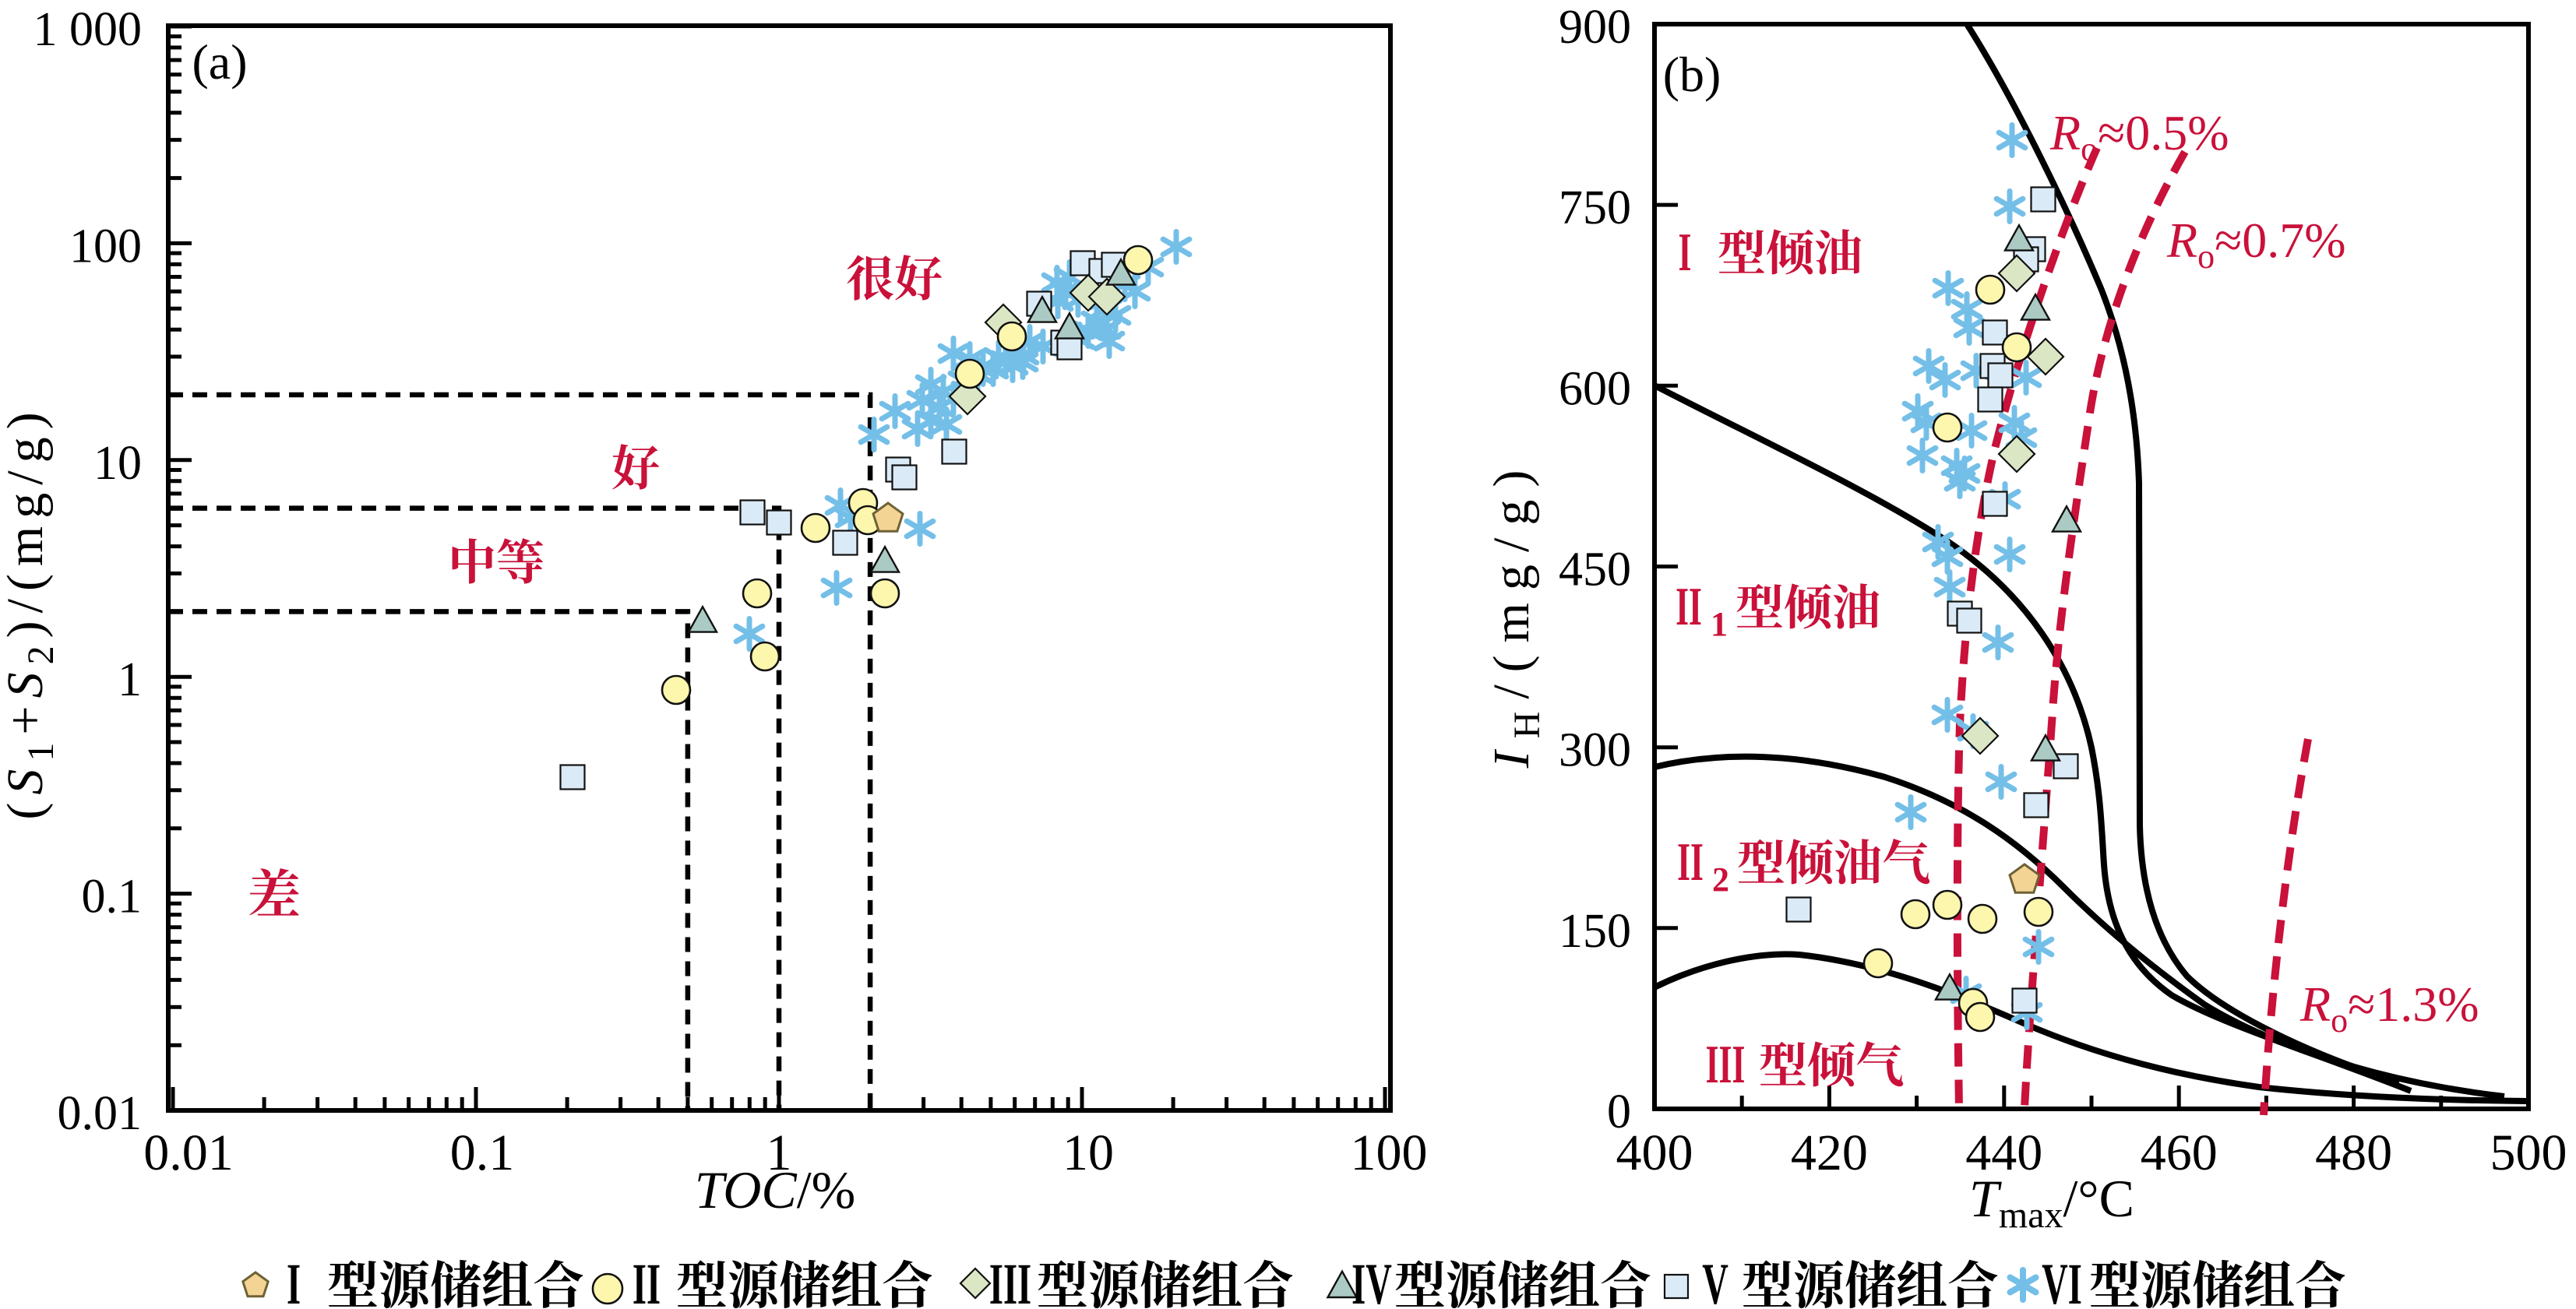 Image resolution: width=2576 pixels, height=1309 pixels. I want to click on svg-text: IV, so click(1371, 1280).